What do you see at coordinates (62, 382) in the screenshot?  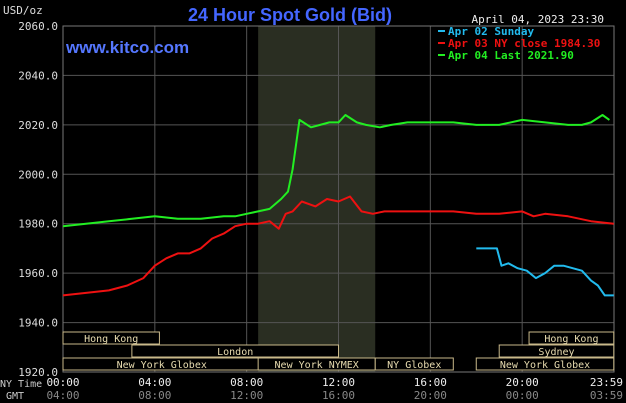 I see `x-tick-label-ny: 00:00` at bounding box center [62, 382].